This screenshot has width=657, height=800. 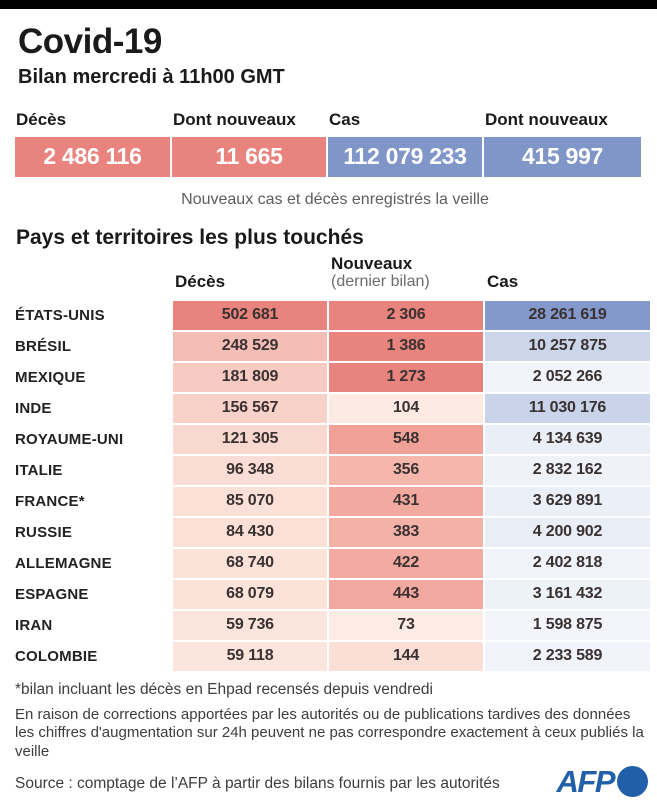 I want to click on table-cell-deaths: 59 736, so click(x=250, y=625).